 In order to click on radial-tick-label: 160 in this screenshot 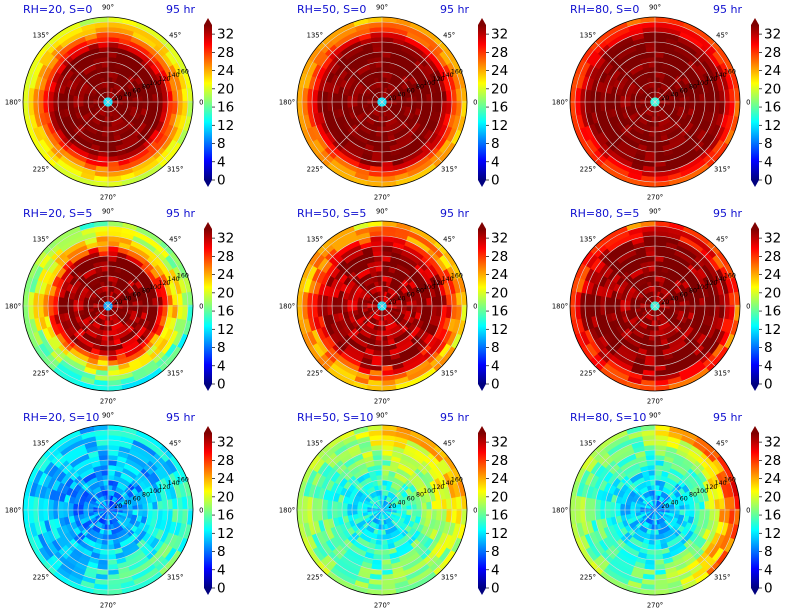, I will do `click(183, 479)`.